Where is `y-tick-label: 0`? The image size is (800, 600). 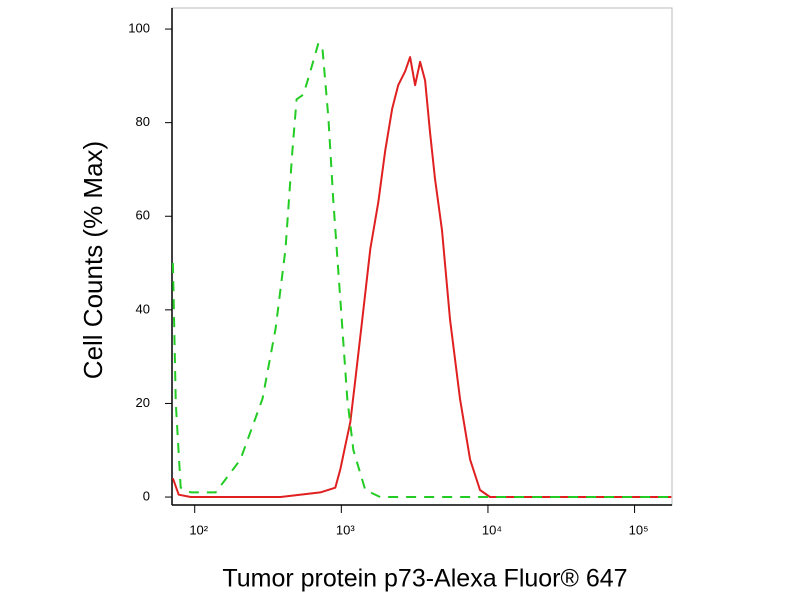 y-tick-label: 0 is located at coordinates (146, 495).